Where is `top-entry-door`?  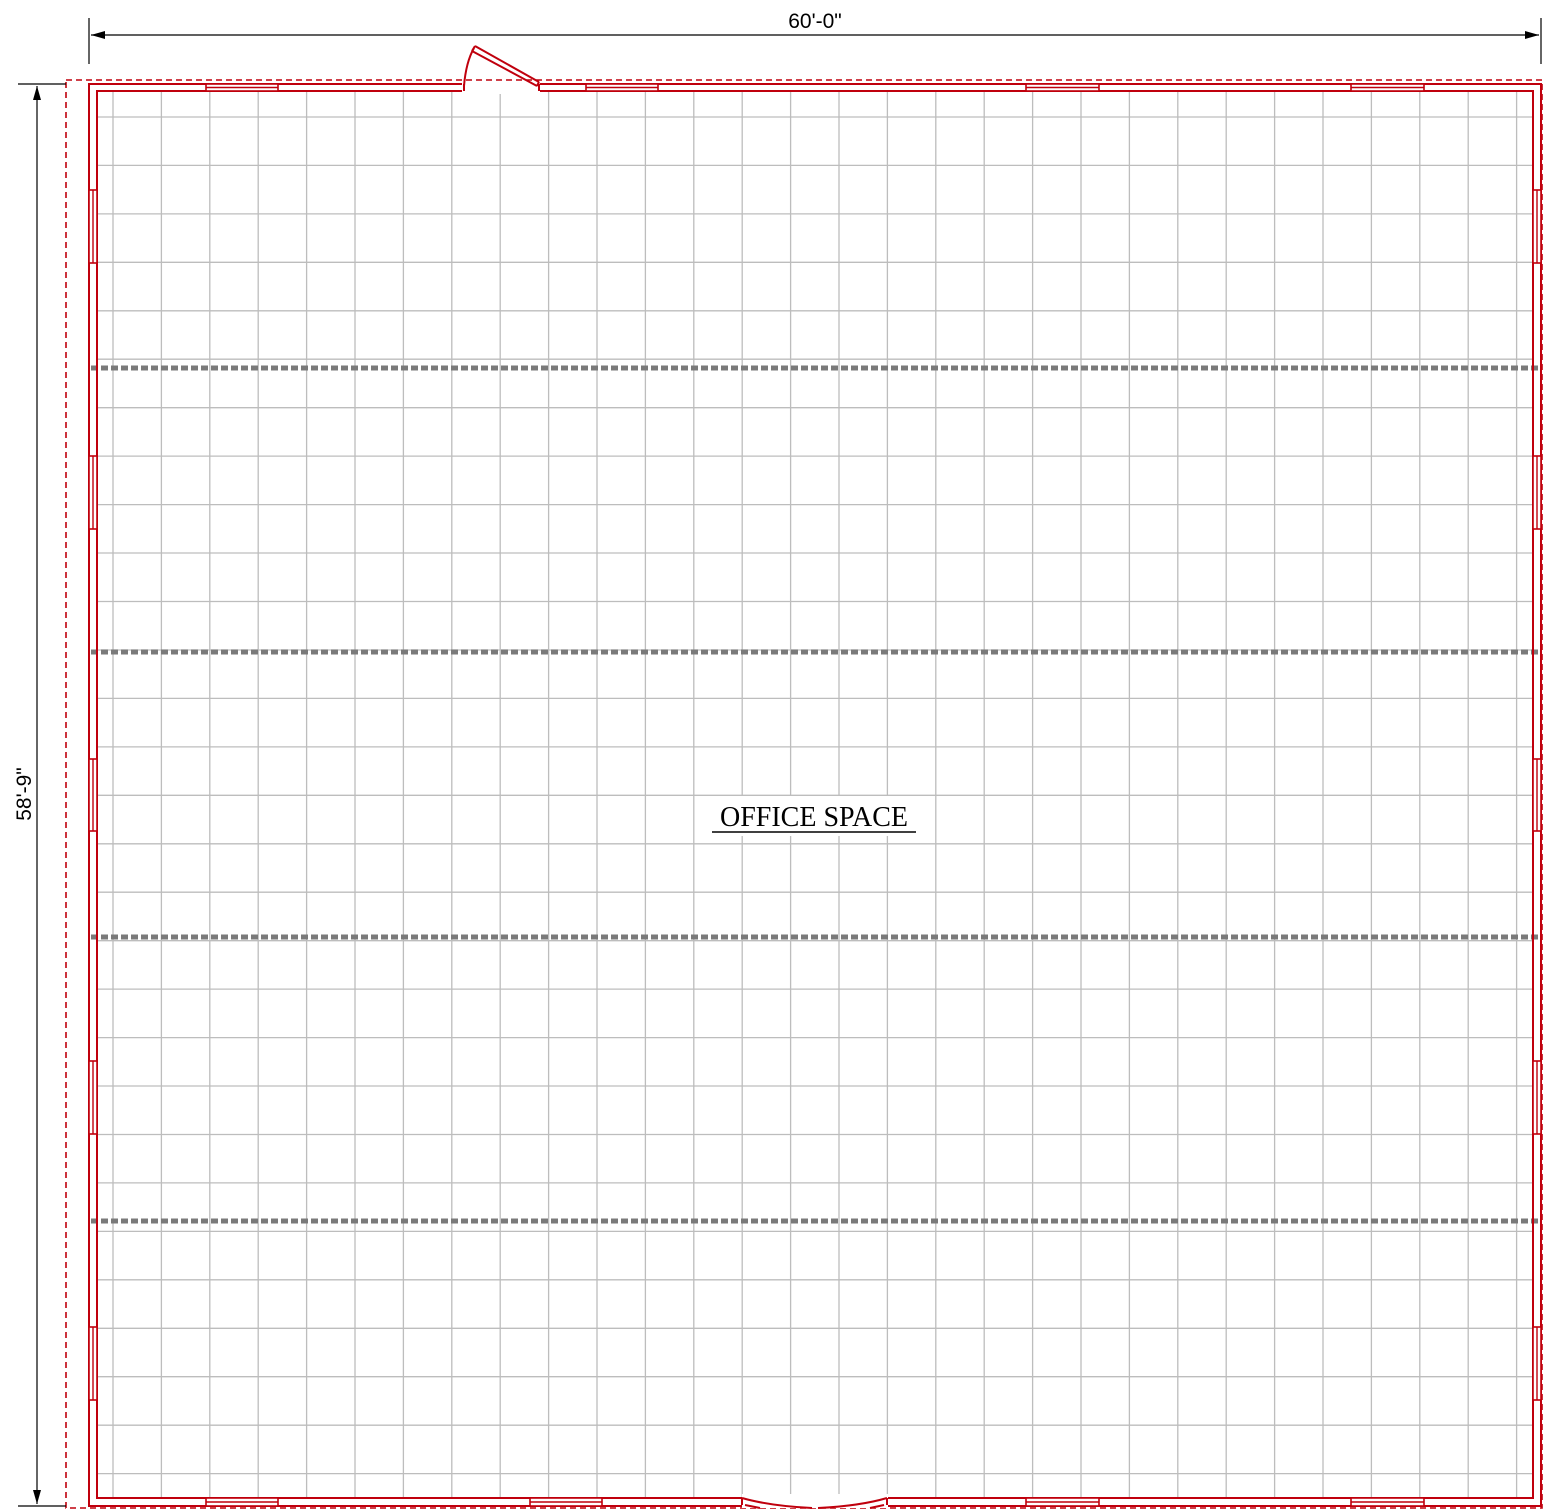 top-entry-door is located at coordinates (501, 69).